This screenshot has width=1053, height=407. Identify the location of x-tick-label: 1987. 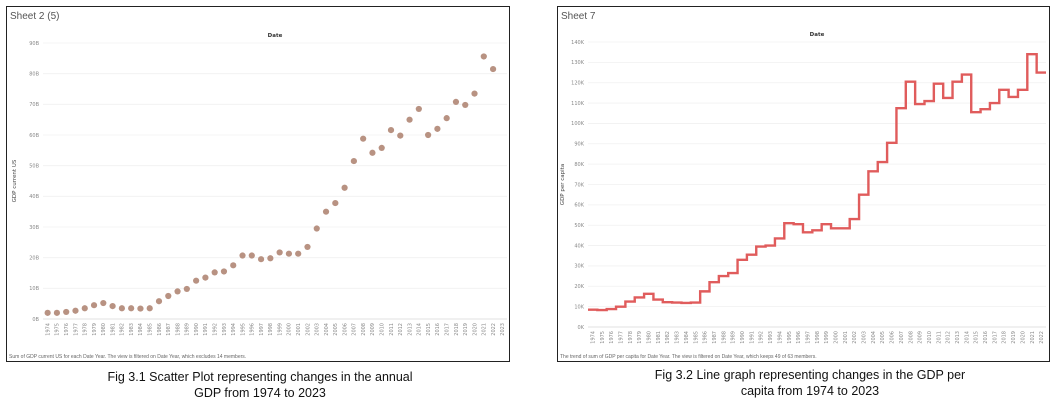
(715, 337).